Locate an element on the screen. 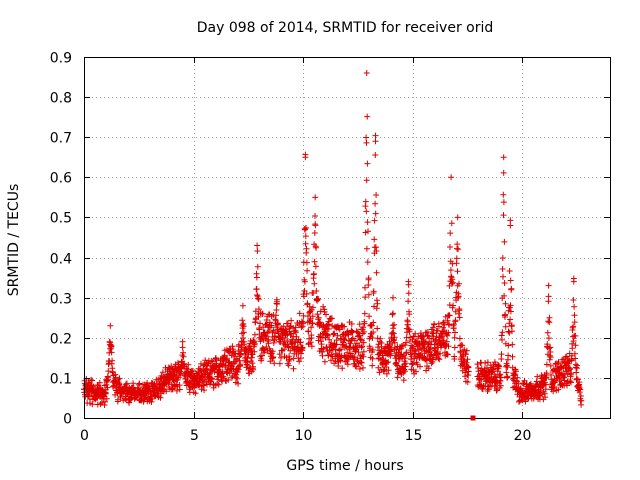 Image resolution: width=640 pixels, height=480 pixels. y-tick-label: 0.5 is located at coordinates (61, 219).